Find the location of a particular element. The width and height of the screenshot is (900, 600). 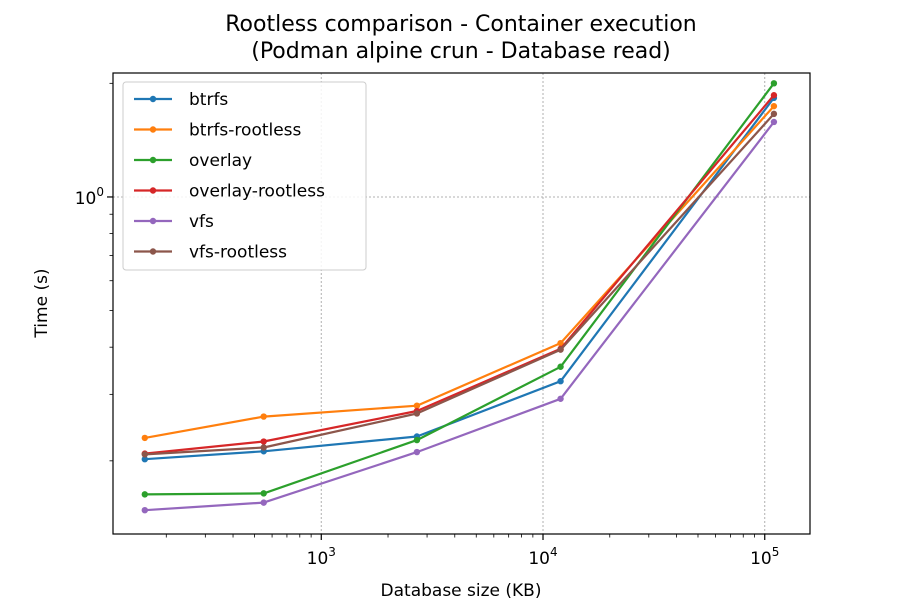

x-tick-label: 10⁴ is located at coordinates (542, 557).